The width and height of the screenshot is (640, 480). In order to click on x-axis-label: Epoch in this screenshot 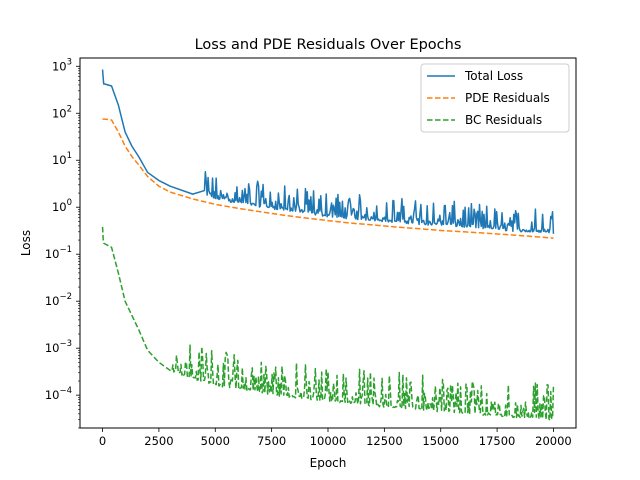, I will do `click(328, 463)`.